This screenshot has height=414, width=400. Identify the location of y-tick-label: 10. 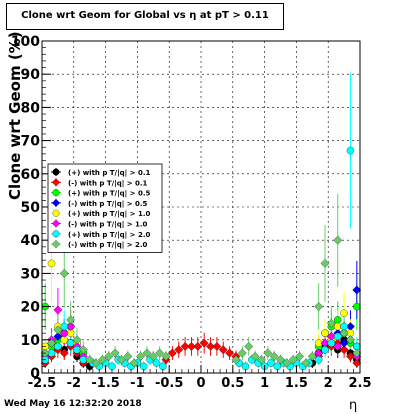
(31, 341).